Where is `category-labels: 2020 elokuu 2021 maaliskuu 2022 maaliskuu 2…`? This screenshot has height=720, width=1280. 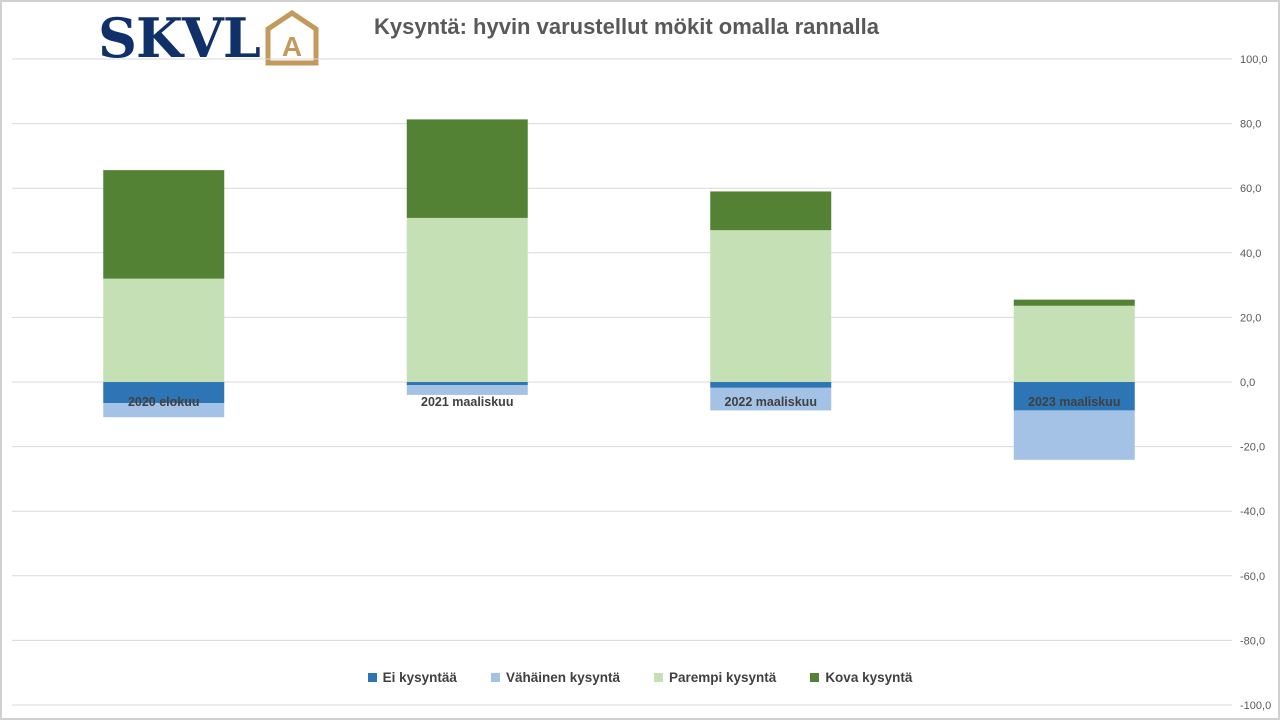
category-labels: 2020 elokuu 2021 maaliskuu 2022 maaliskuu 2… is located at coordinates (624, 402).